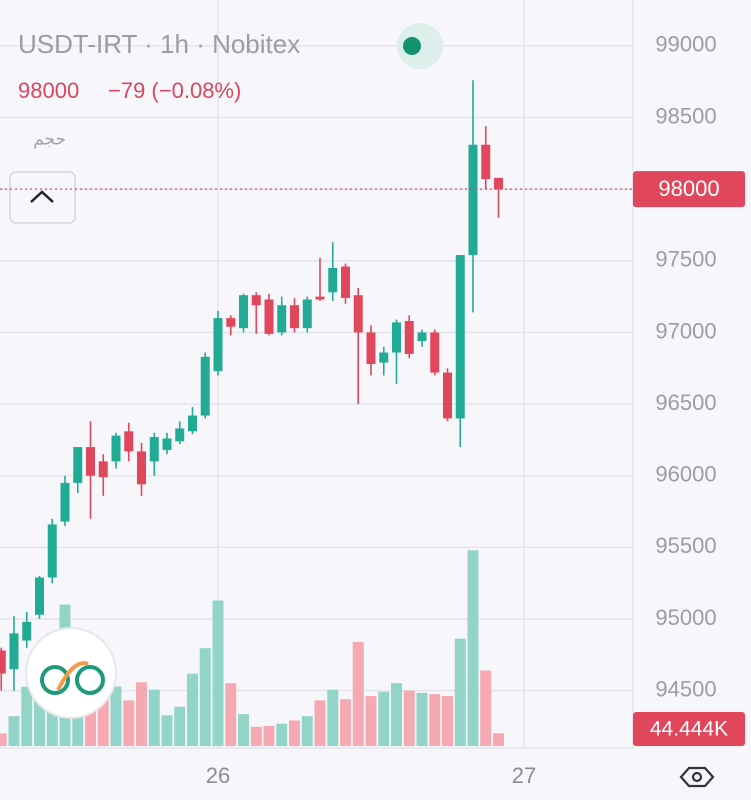 This screenshot has width=751, height=800. I want to click on last-price-label: 98000, so click(688, 188).